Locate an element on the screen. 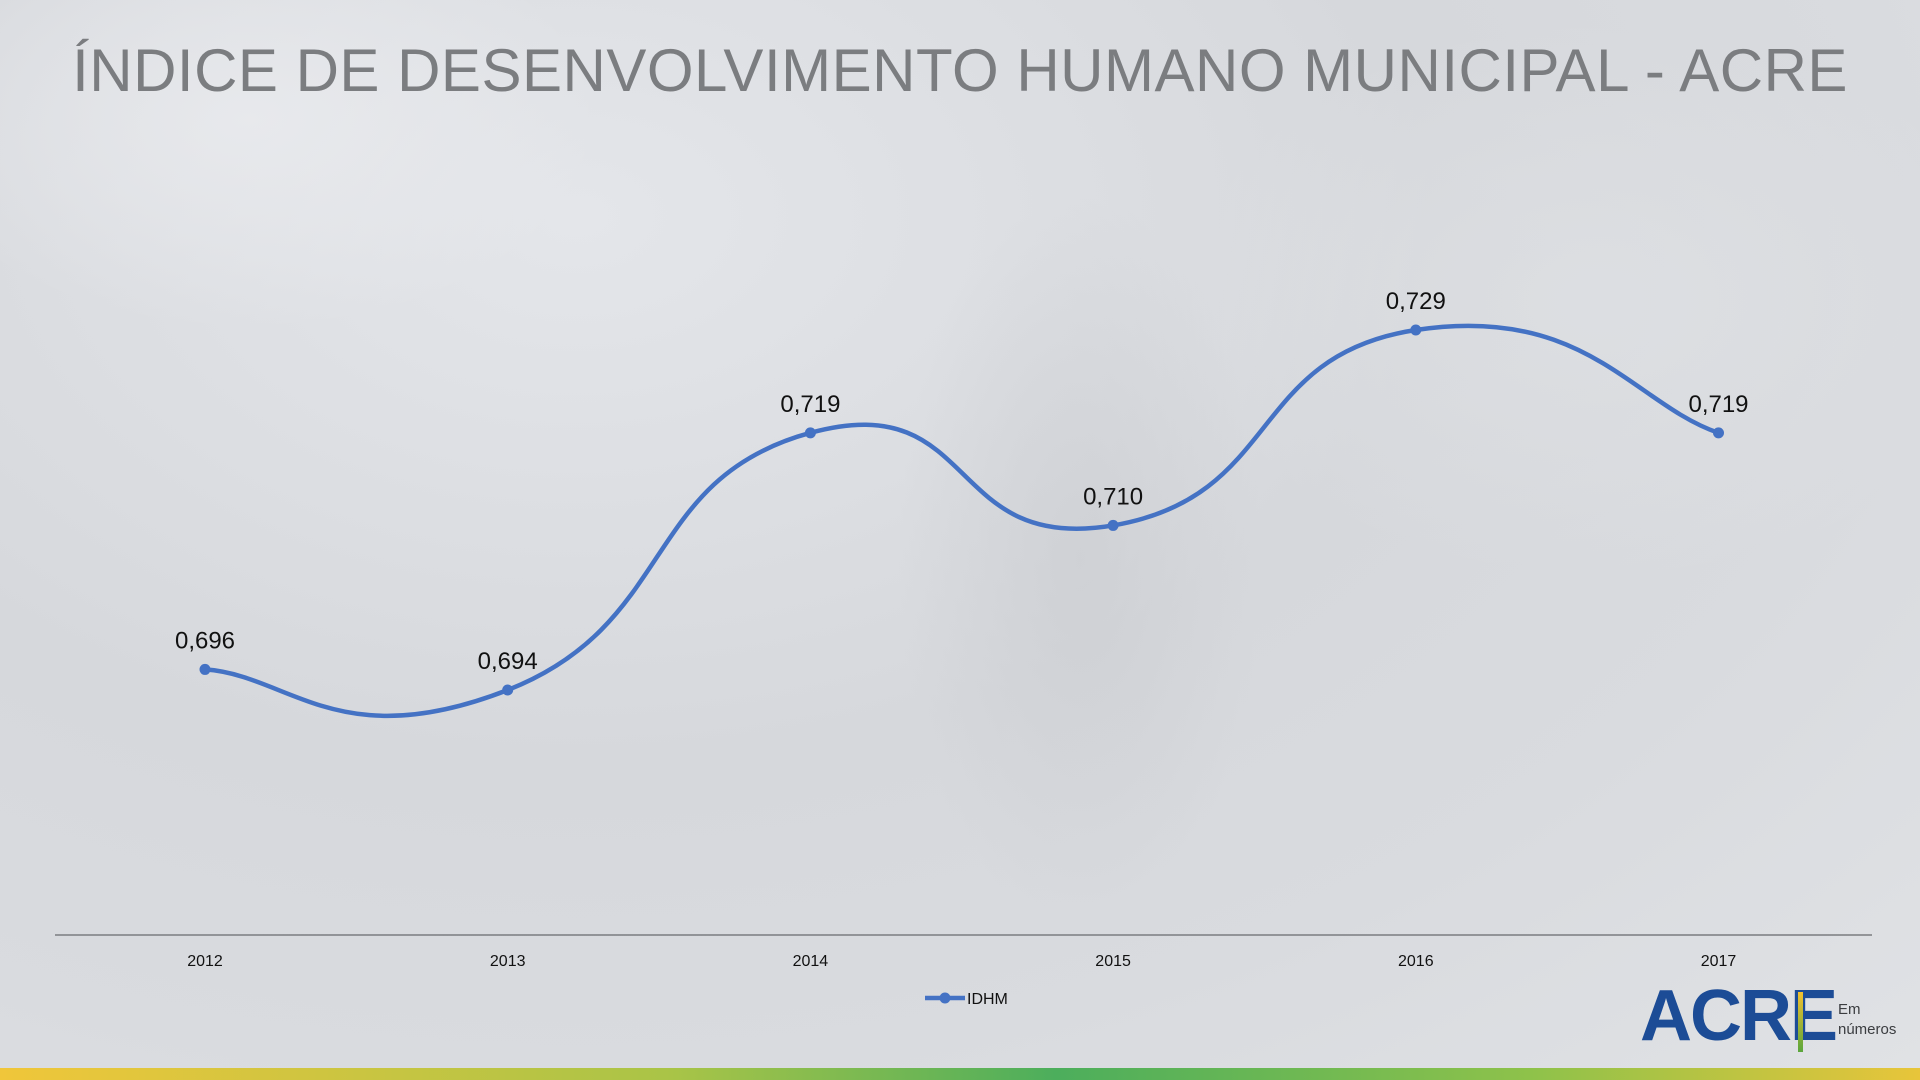 The width and height of the screenshot is (1920, 1080). logo-subtitle: Em números is located at coordinates (1867, 1019).